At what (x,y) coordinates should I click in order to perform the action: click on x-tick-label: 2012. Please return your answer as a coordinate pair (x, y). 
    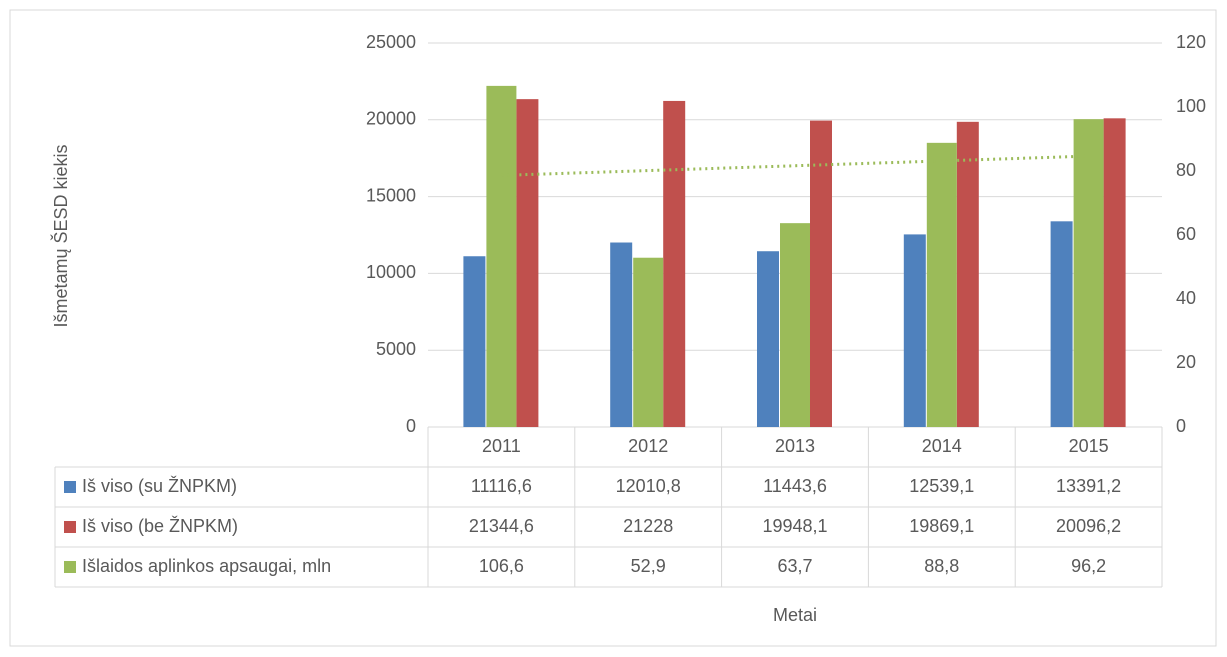
    Looking at the image, I should click on (648, 446).